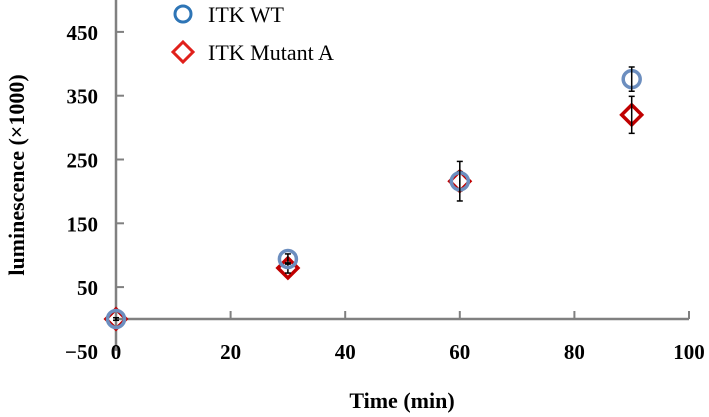 This screenshot has width=709, height=417. What do you see at coordinates (246, 14) in the screenshot?
I see `legend-label-wt: ITK WT` at bounding box center [246, 14].